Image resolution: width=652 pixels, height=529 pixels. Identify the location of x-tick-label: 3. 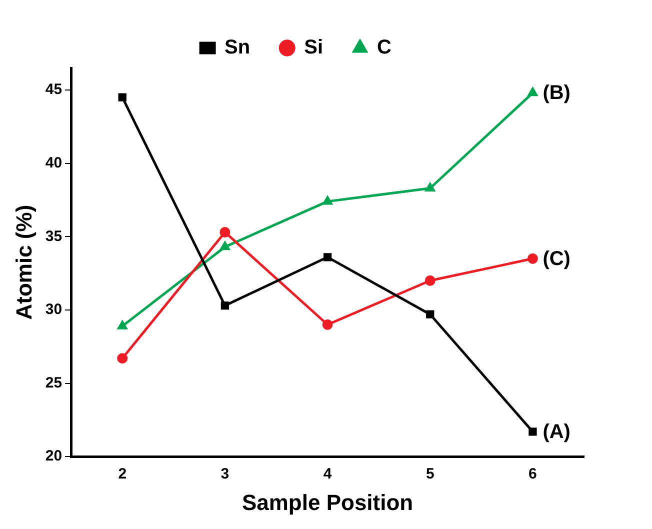
(225, 474).